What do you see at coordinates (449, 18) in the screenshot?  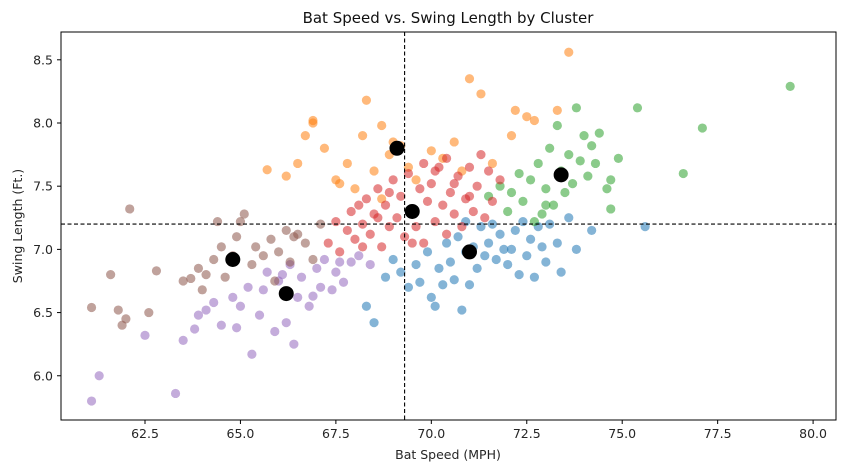 I see `chart-title: Bat Speed vs. Swing Length by Cluster` at bounding box center [449, 18].